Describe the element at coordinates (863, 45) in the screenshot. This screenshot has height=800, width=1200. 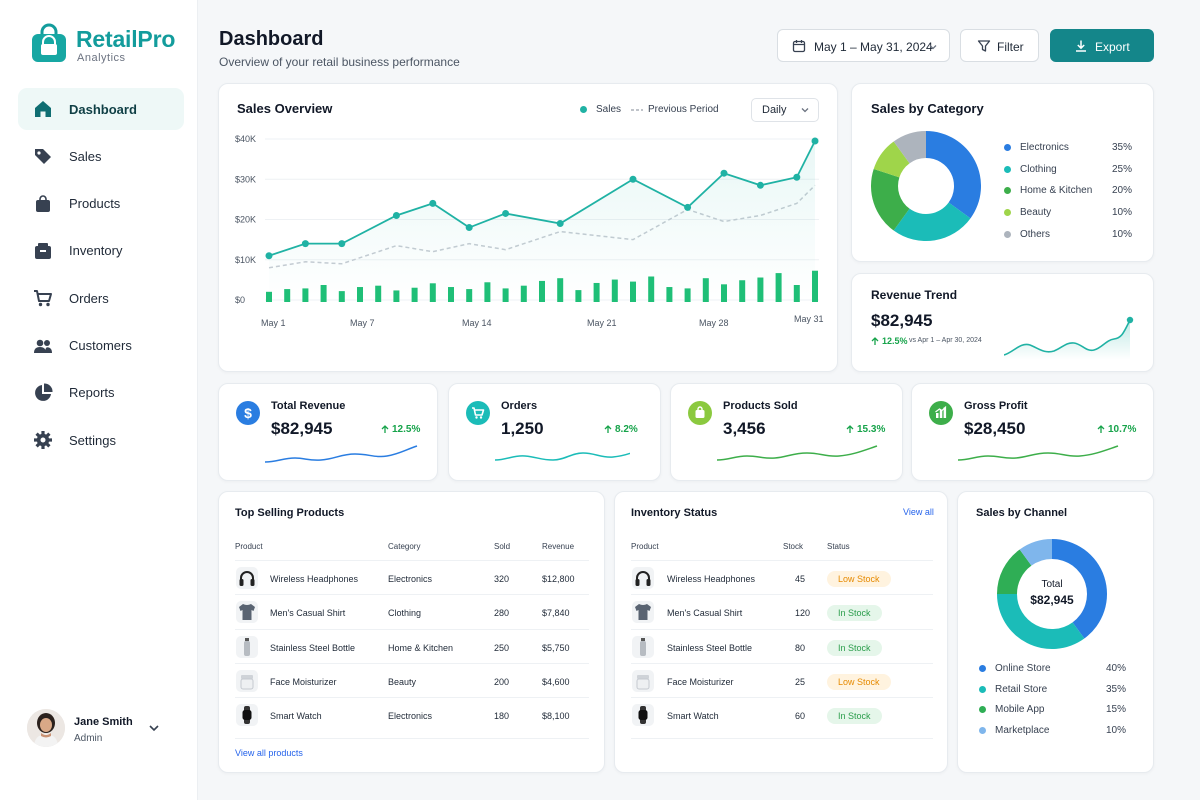
I see `date-range-picker: May 1 – May 31, 2024` at that location.